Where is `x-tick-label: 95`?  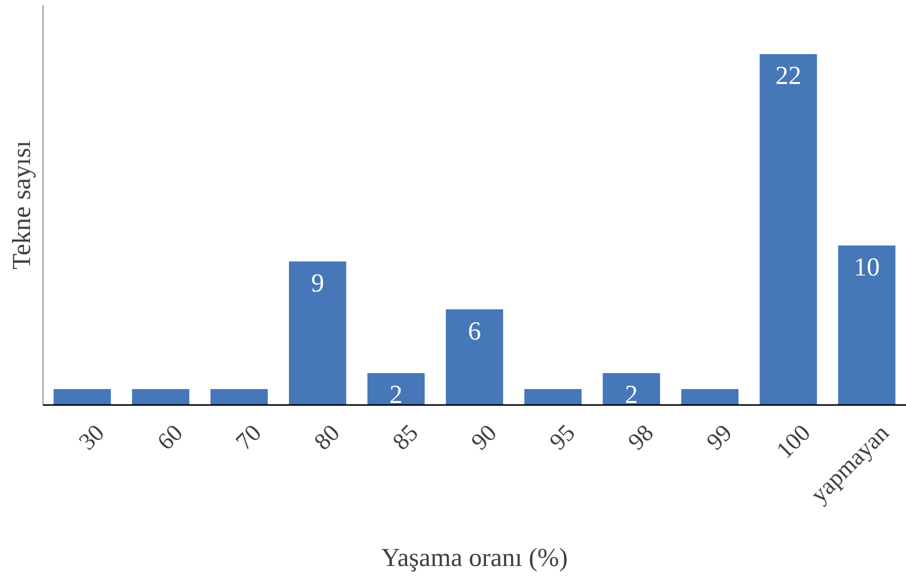
x-tick-label: 95 is located at coordinates (563, 438).